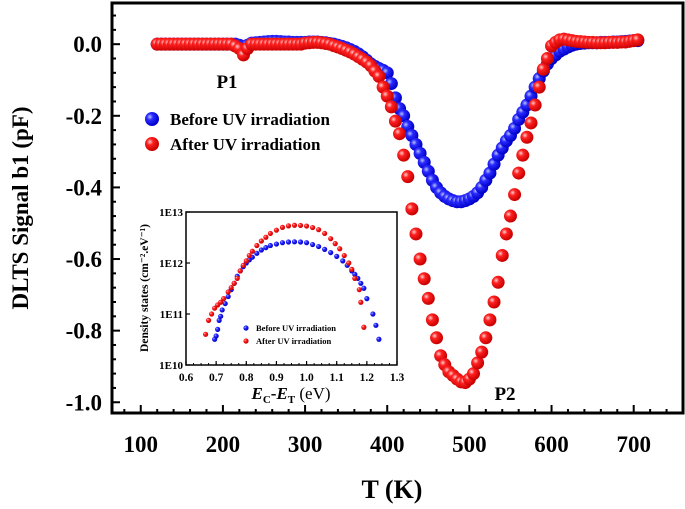 The width and height of the screenshot is (685, 509). I want to click on inset-x-tick-label: 1.1, so click(337, 378).